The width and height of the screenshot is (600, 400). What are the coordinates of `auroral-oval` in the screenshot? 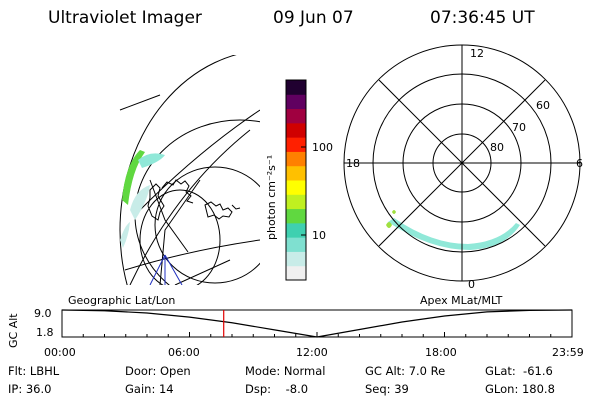 It's located at (454, 234).